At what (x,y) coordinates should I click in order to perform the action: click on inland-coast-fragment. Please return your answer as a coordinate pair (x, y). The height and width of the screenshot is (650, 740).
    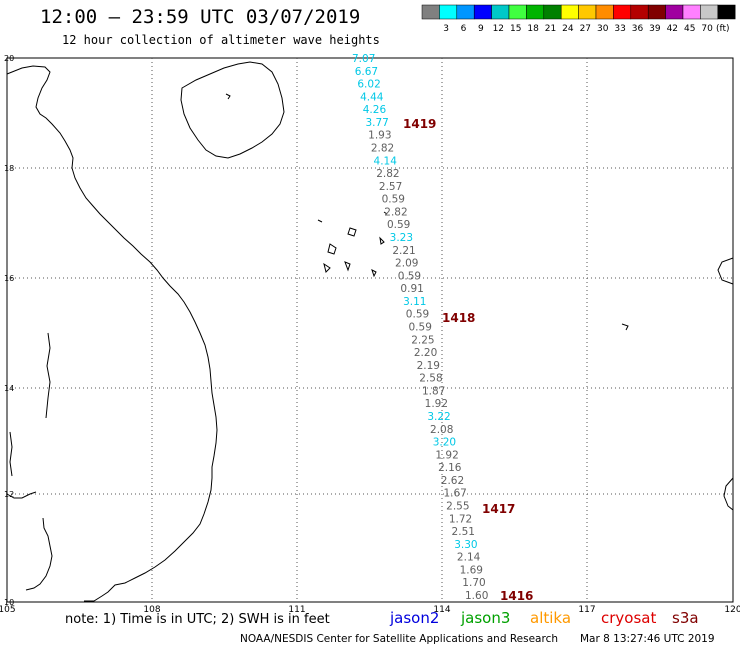
    Looking at the image, I should click on (48, 375).